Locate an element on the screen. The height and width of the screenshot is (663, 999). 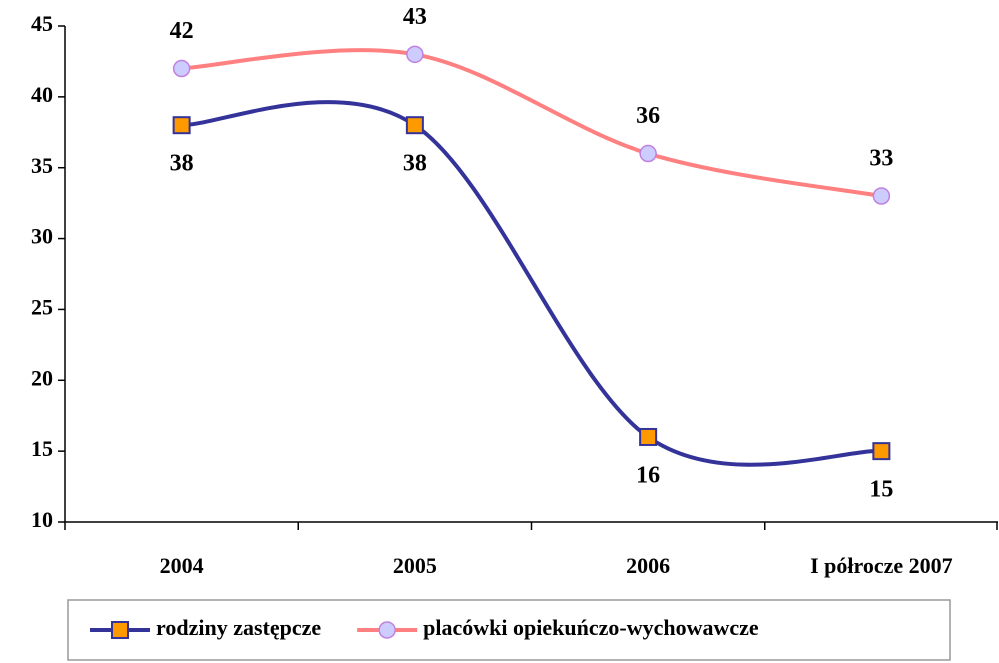
data-label: 16 is located at coordinates (648, 475).